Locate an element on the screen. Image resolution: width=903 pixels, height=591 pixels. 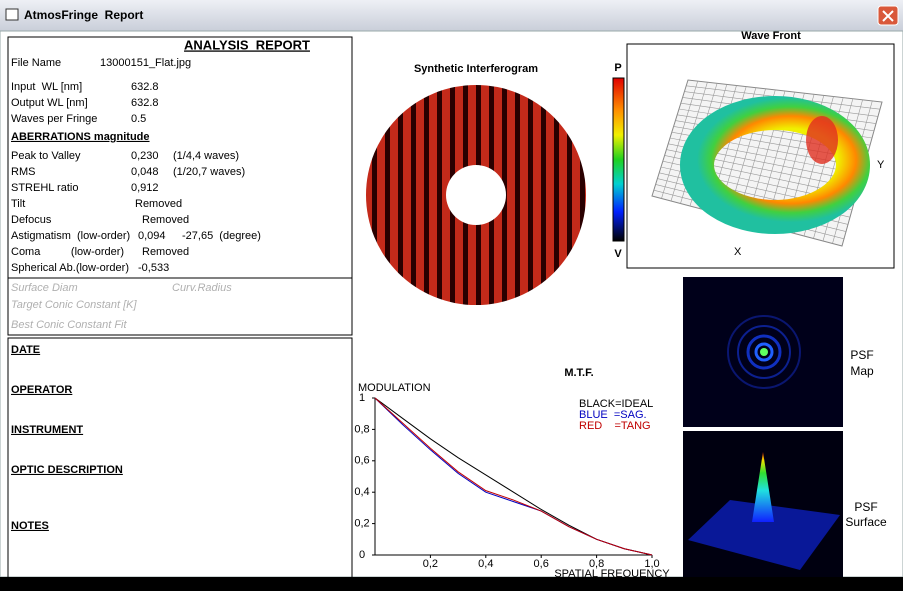
y-tick-label: 0,8 is located at coordinates (361, 429).